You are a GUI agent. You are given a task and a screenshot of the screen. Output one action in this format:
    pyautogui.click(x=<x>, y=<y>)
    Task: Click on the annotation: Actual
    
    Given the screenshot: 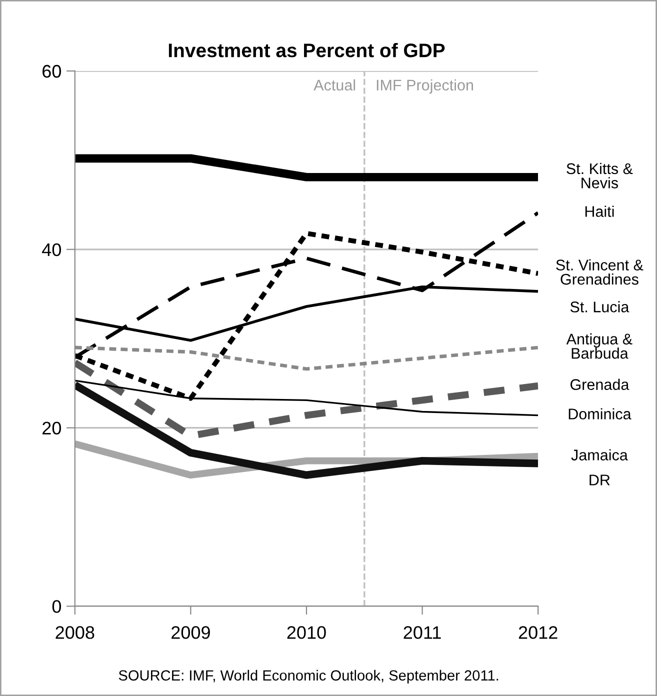 What is the action you would take?
    pyautogui.click(x=335, y=85)
    